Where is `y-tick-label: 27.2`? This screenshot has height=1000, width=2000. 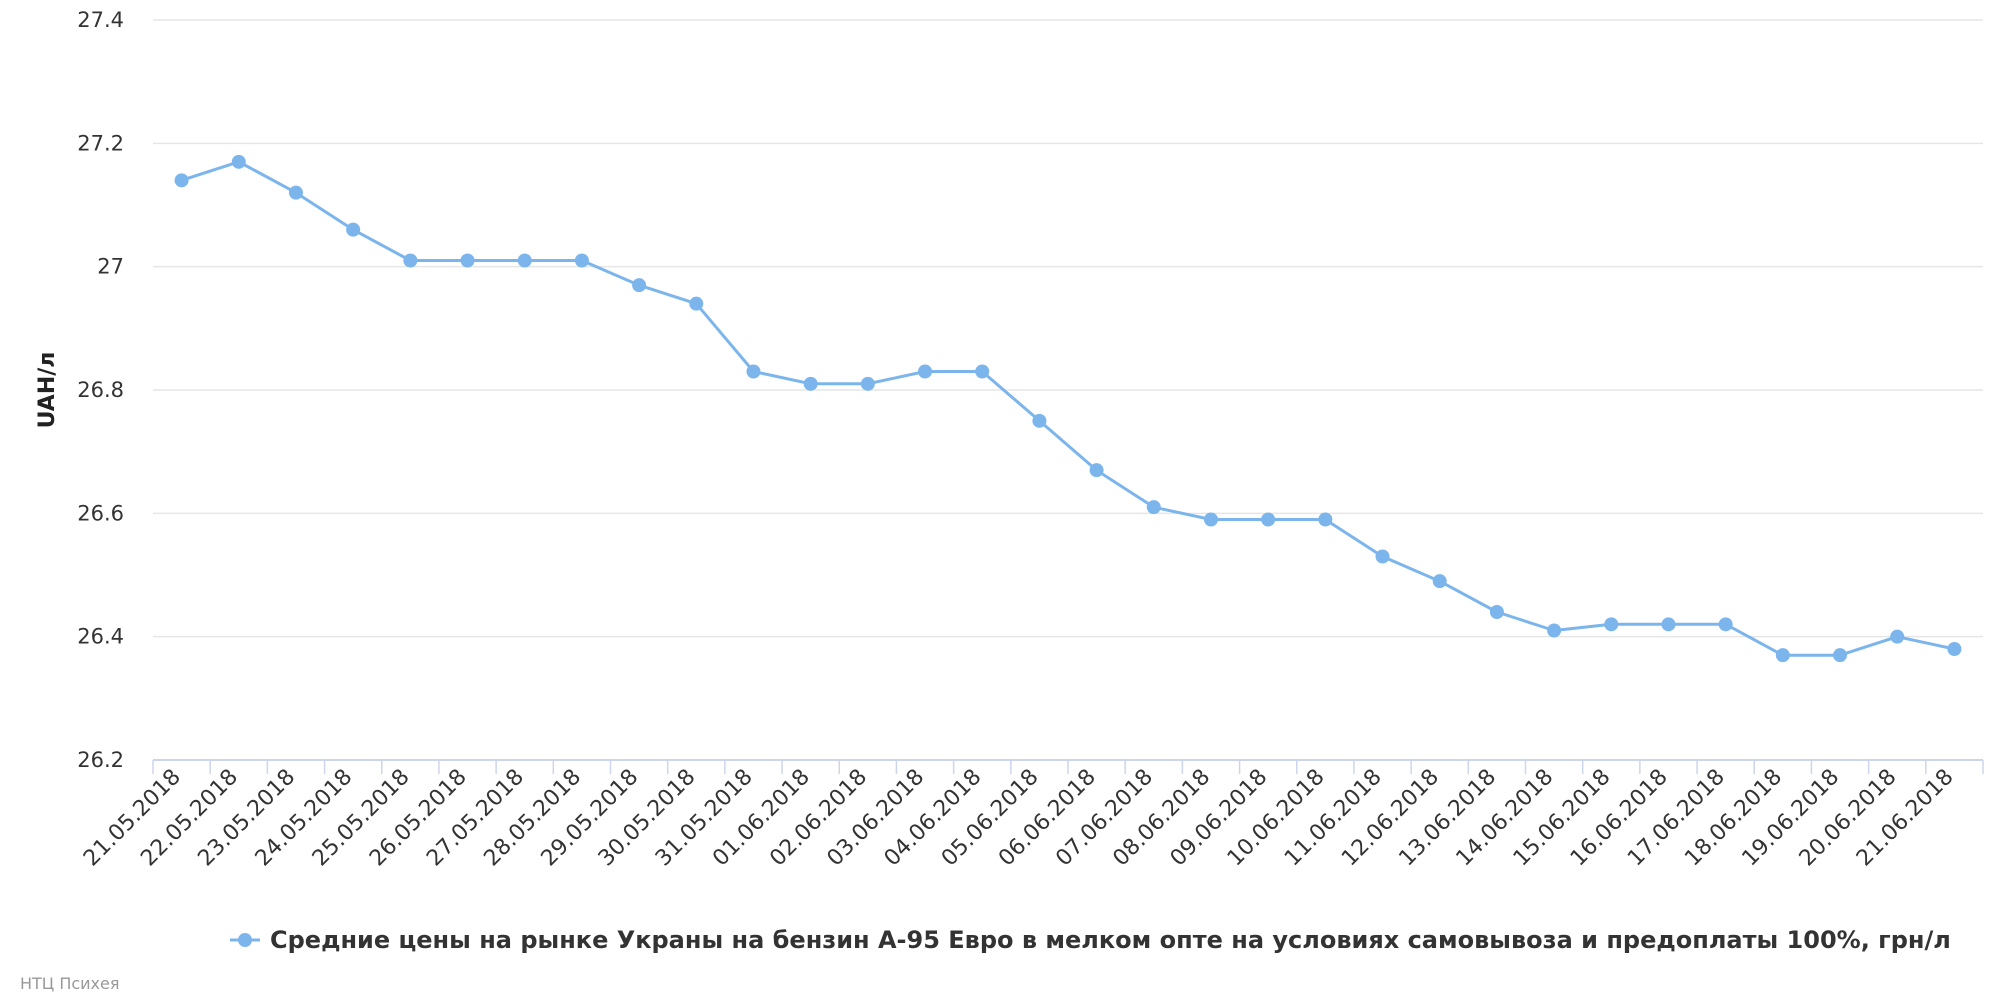
y-tick-label: 27.2 is located at coordinates (100, 143).